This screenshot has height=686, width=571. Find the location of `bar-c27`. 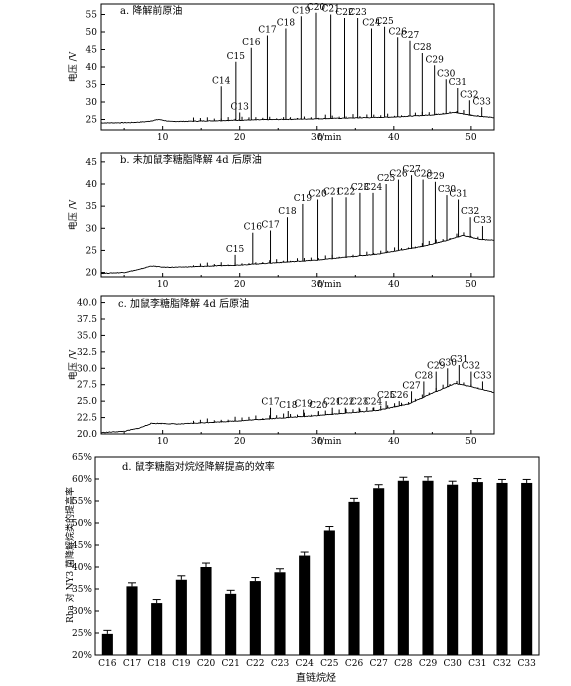

bar-c27 is located at coordinates (379, 571).